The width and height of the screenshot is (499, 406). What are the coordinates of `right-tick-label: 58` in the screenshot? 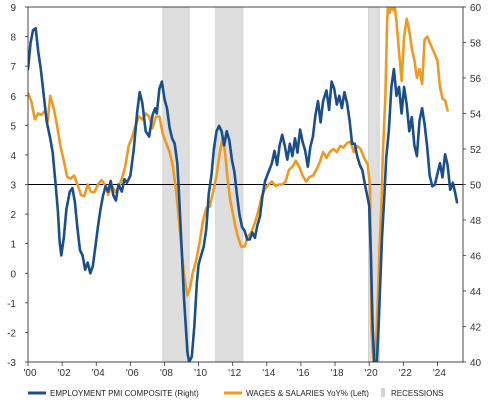 It's located at (476, 44).